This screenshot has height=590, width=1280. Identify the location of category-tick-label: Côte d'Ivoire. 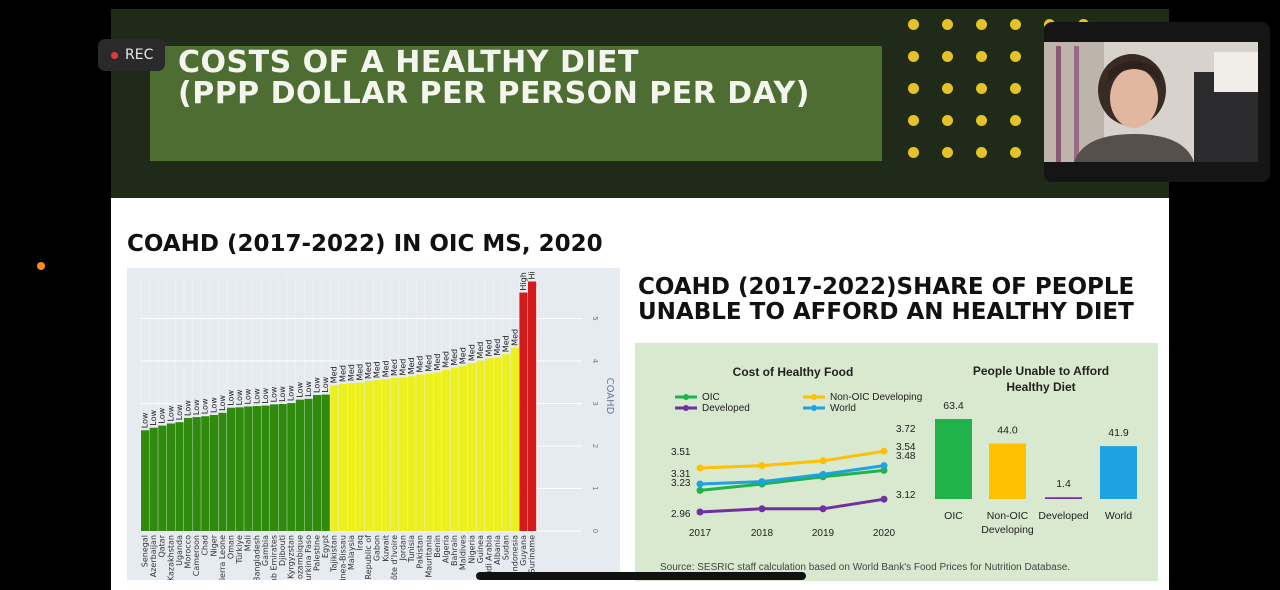
(394, 557).